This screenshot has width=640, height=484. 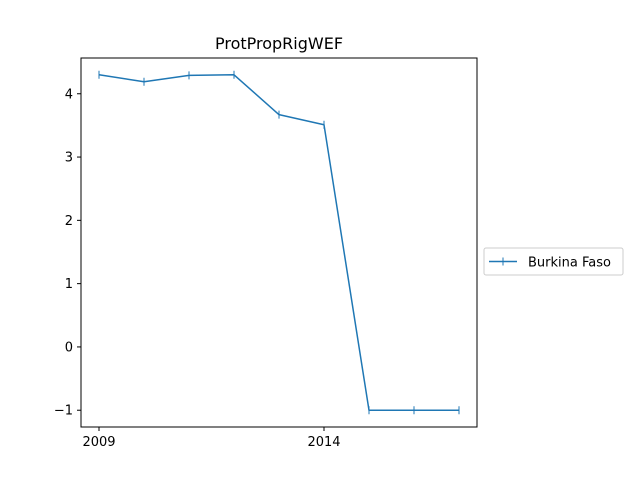 What do you see at coordinates (69, 94) in the screenshot?
I see `y-tick-label-4: 4` at bounding box center [69, 94].